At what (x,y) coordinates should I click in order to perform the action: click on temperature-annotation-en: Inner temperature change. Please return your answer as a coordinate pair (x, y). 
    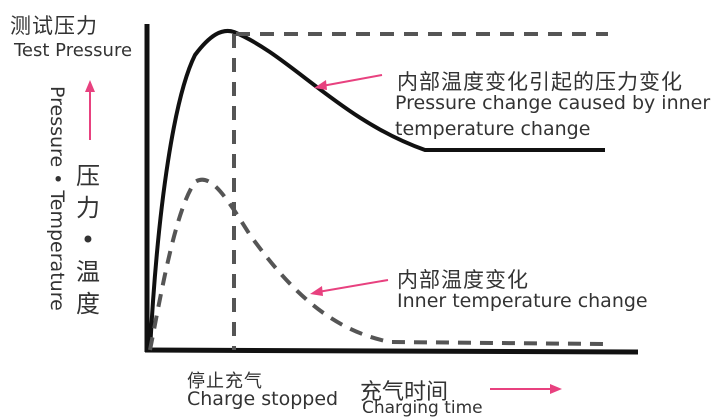
    Looking at the image, I should click on (522, 301).